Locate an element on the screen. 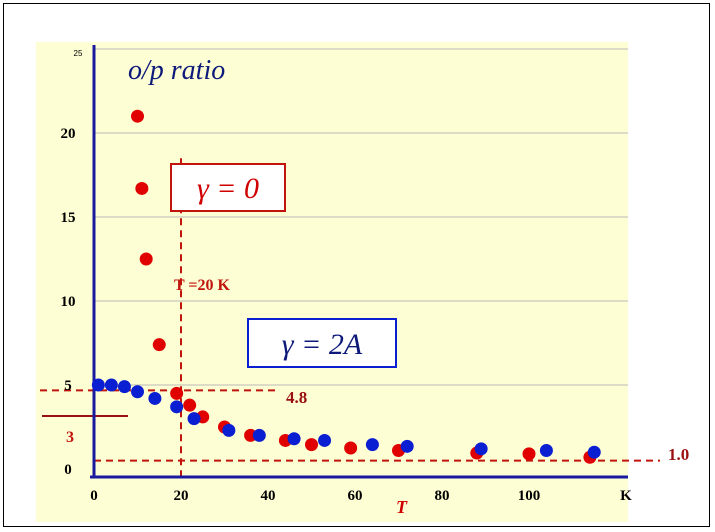 The height and width of the screenshot is (532, 715). legend-label-gamma-2a: γ = 2A is located at coordinates (322, 344).